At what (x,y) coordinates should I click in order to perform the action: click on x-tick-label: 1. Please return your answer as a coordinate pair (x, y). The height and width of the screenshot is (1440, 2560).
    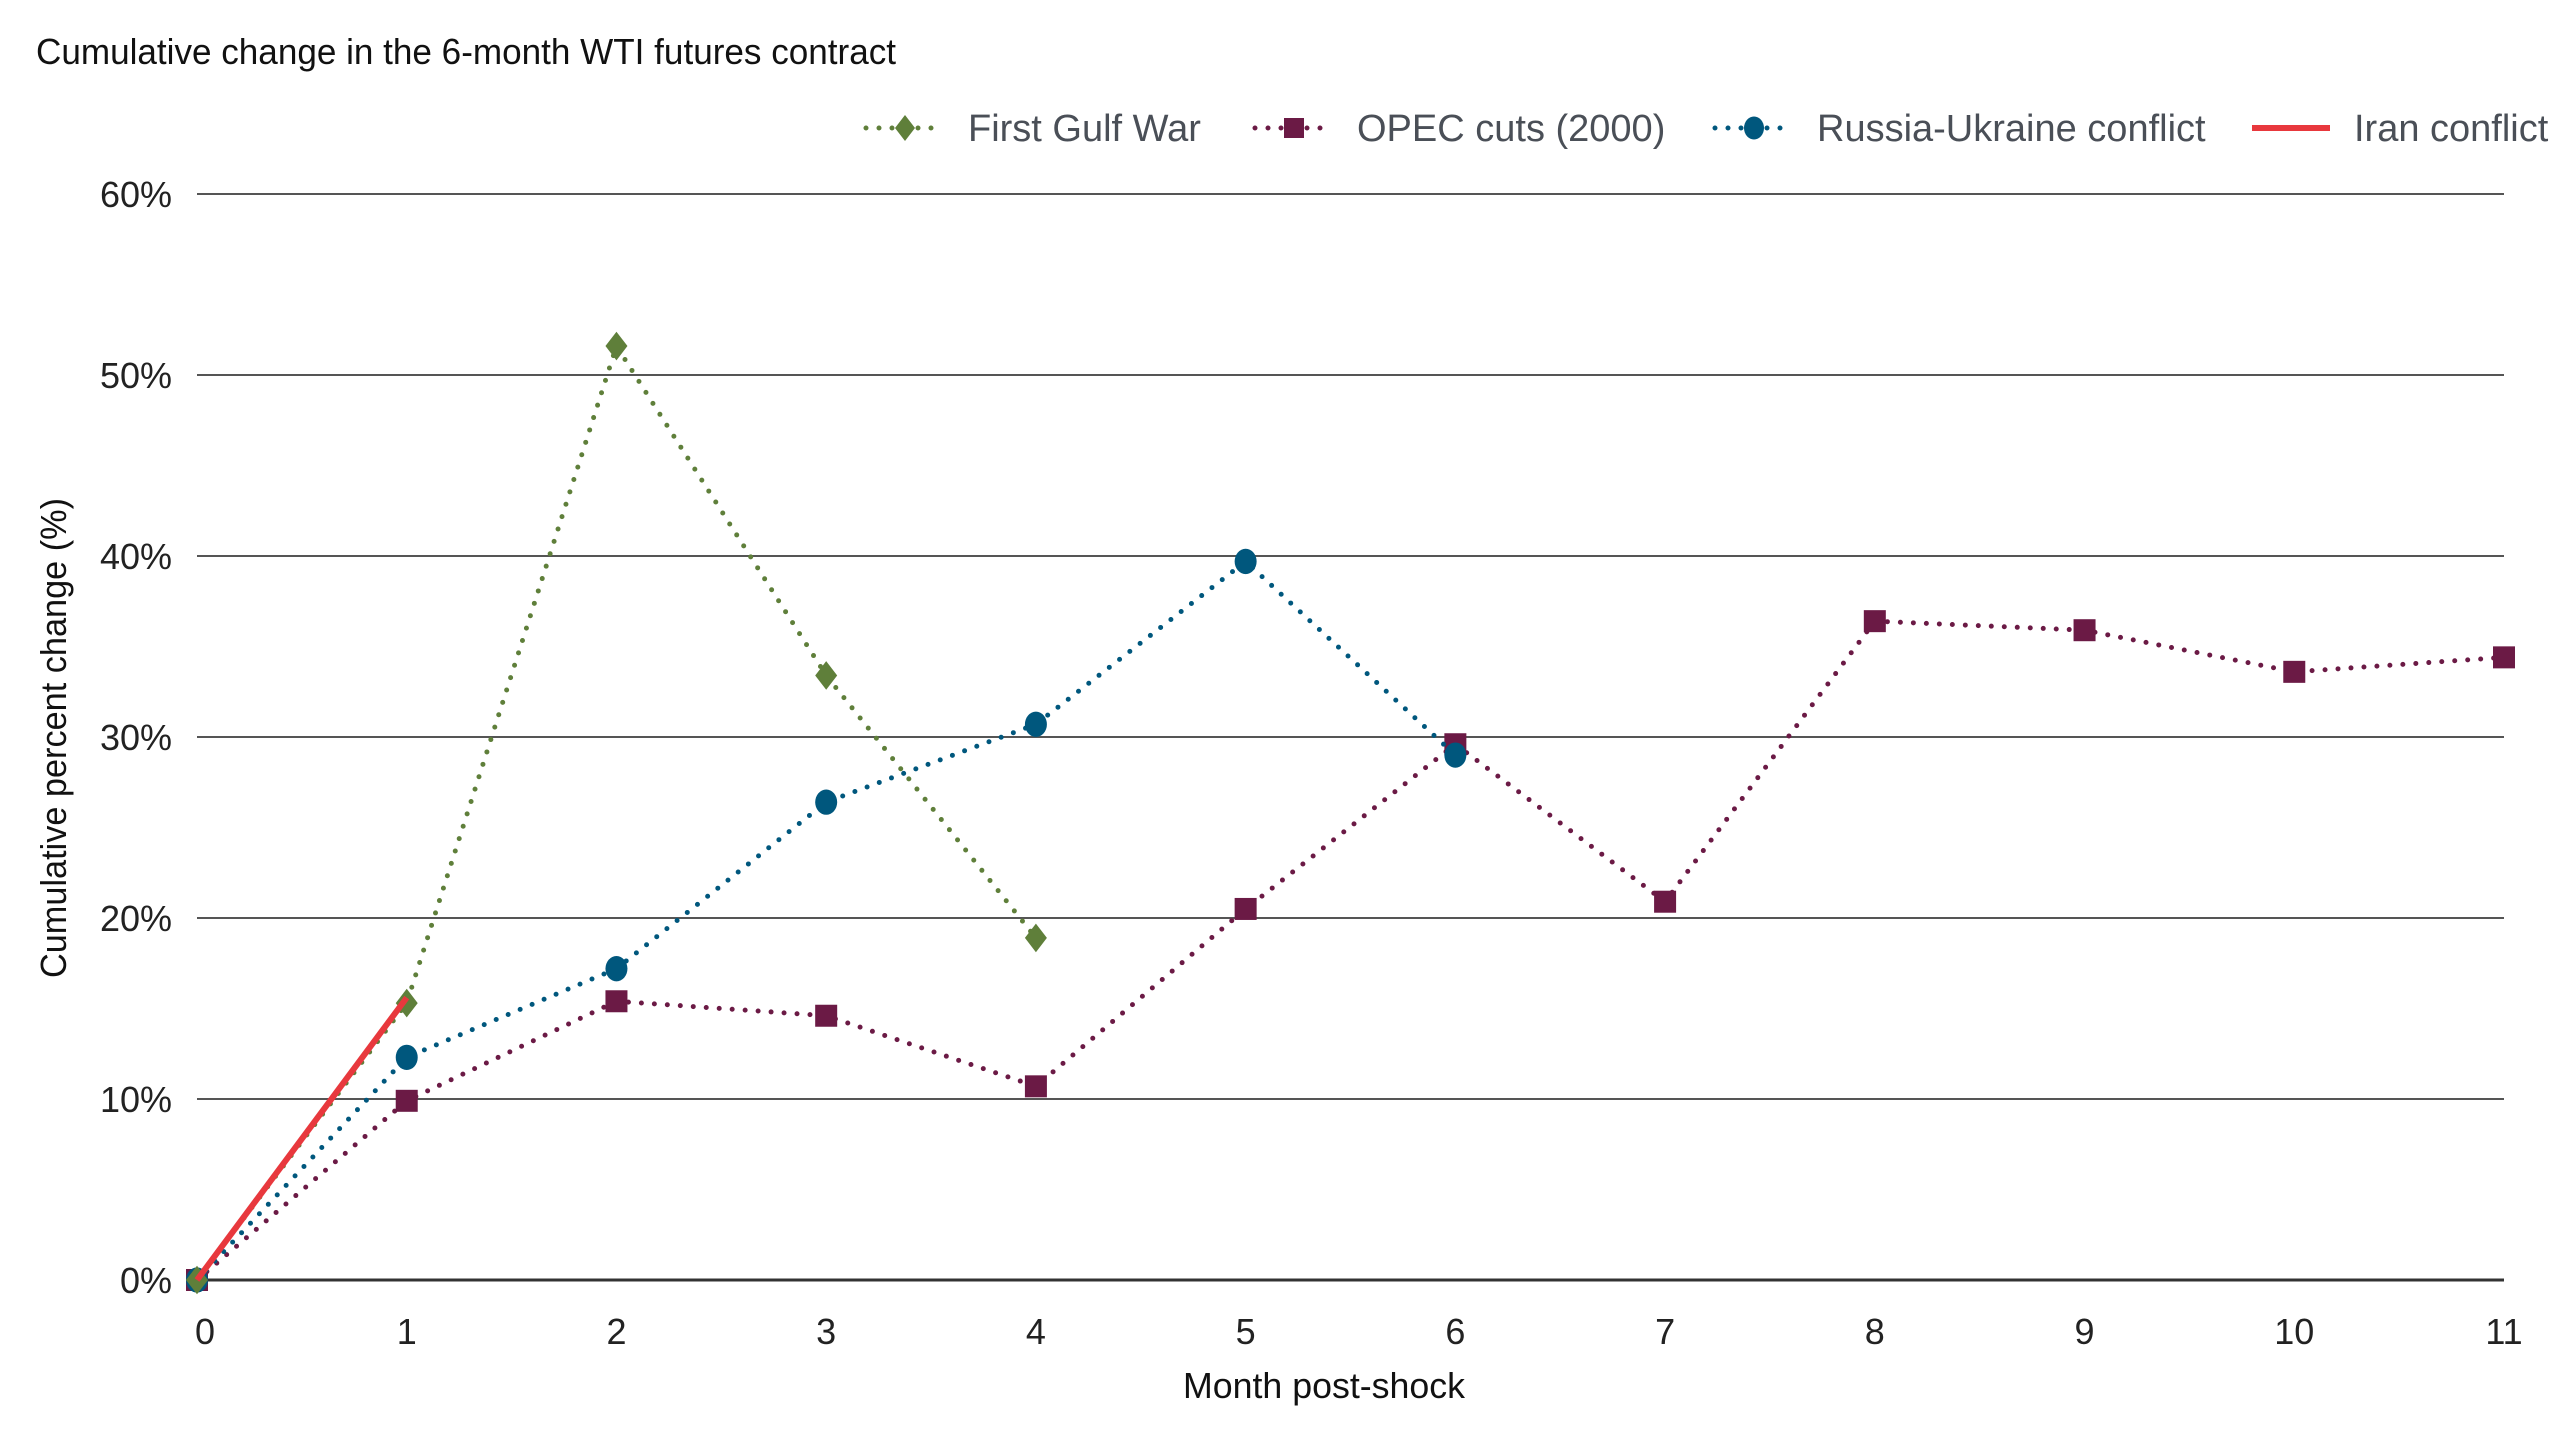
    Looking at the image, I should click on (407, 1331).